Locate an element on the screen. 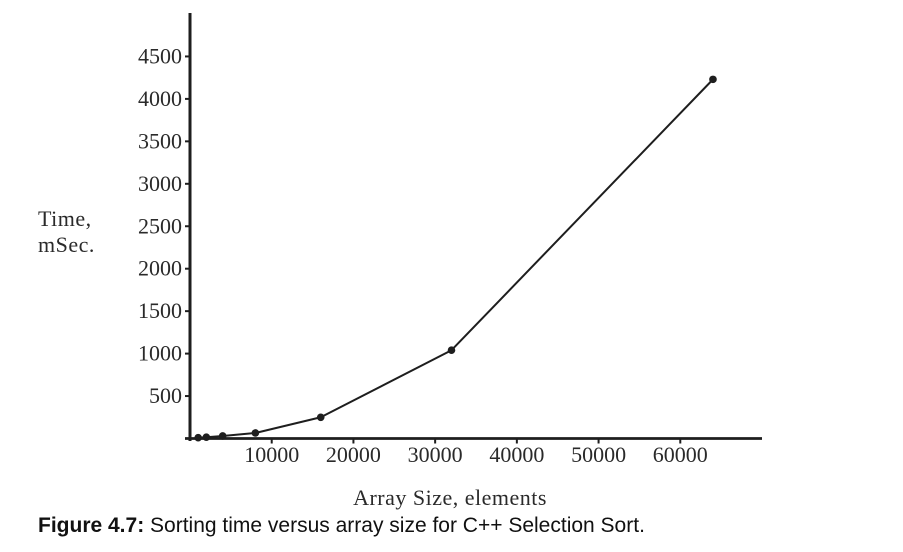  figure-caption-label: Figure 4.7: is located at coordinates (91, 525).